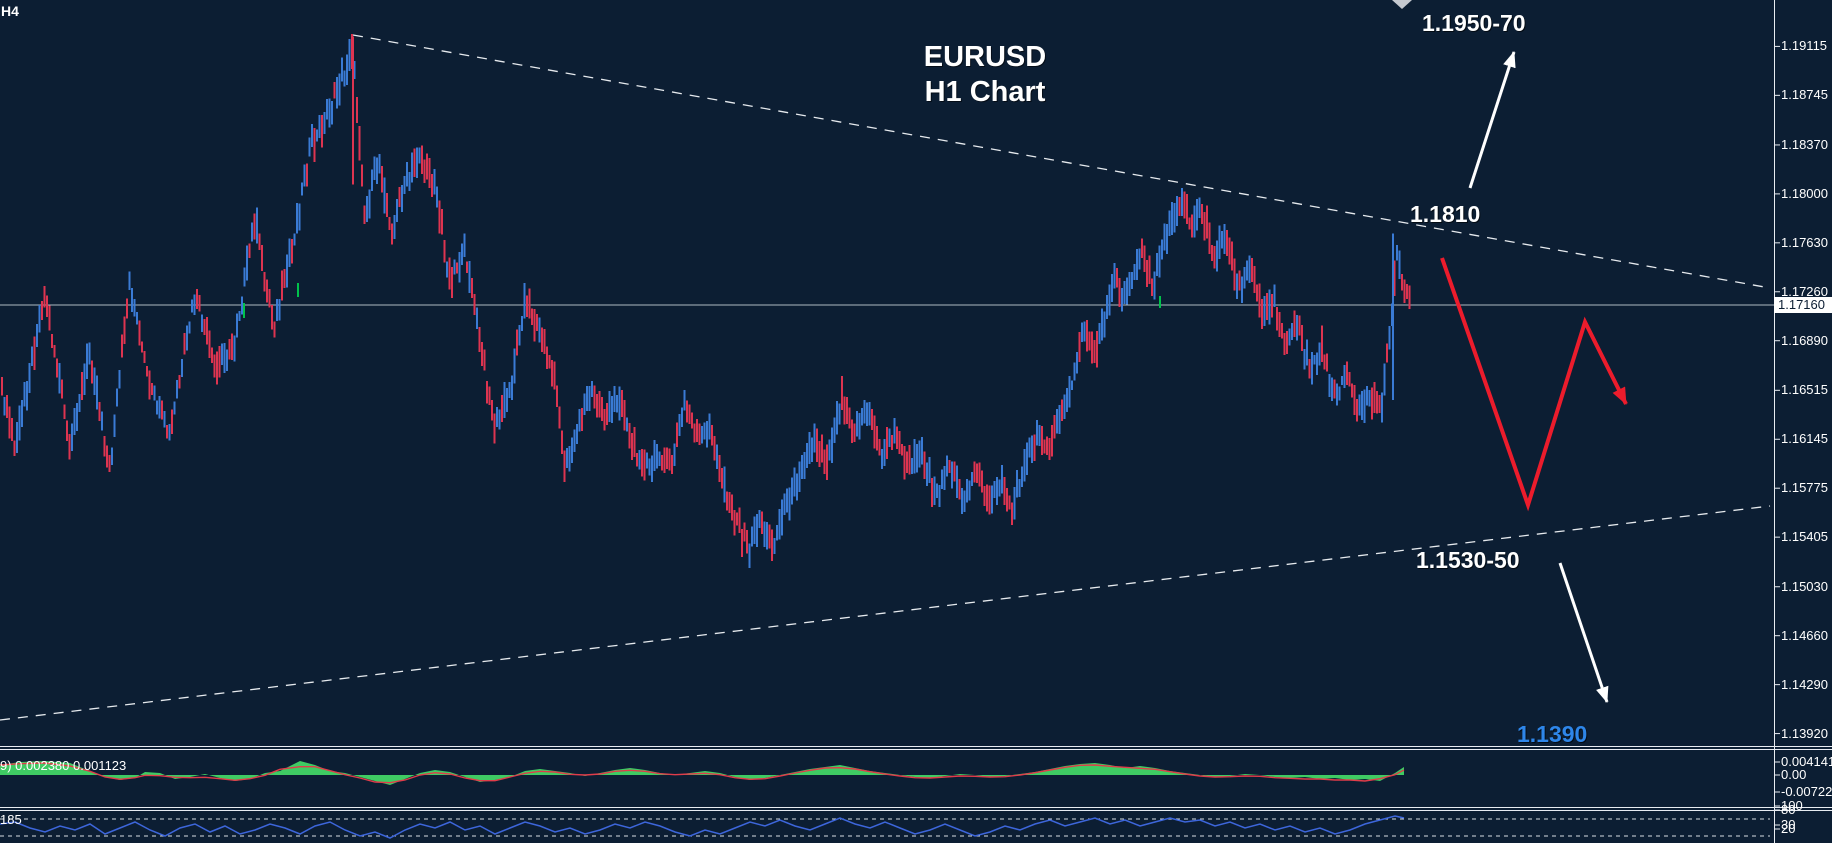 The image size is (1832, 843). Describe the element at coordinates (702, 773) in the screenshot. I see `macd-signal-line` at that location.